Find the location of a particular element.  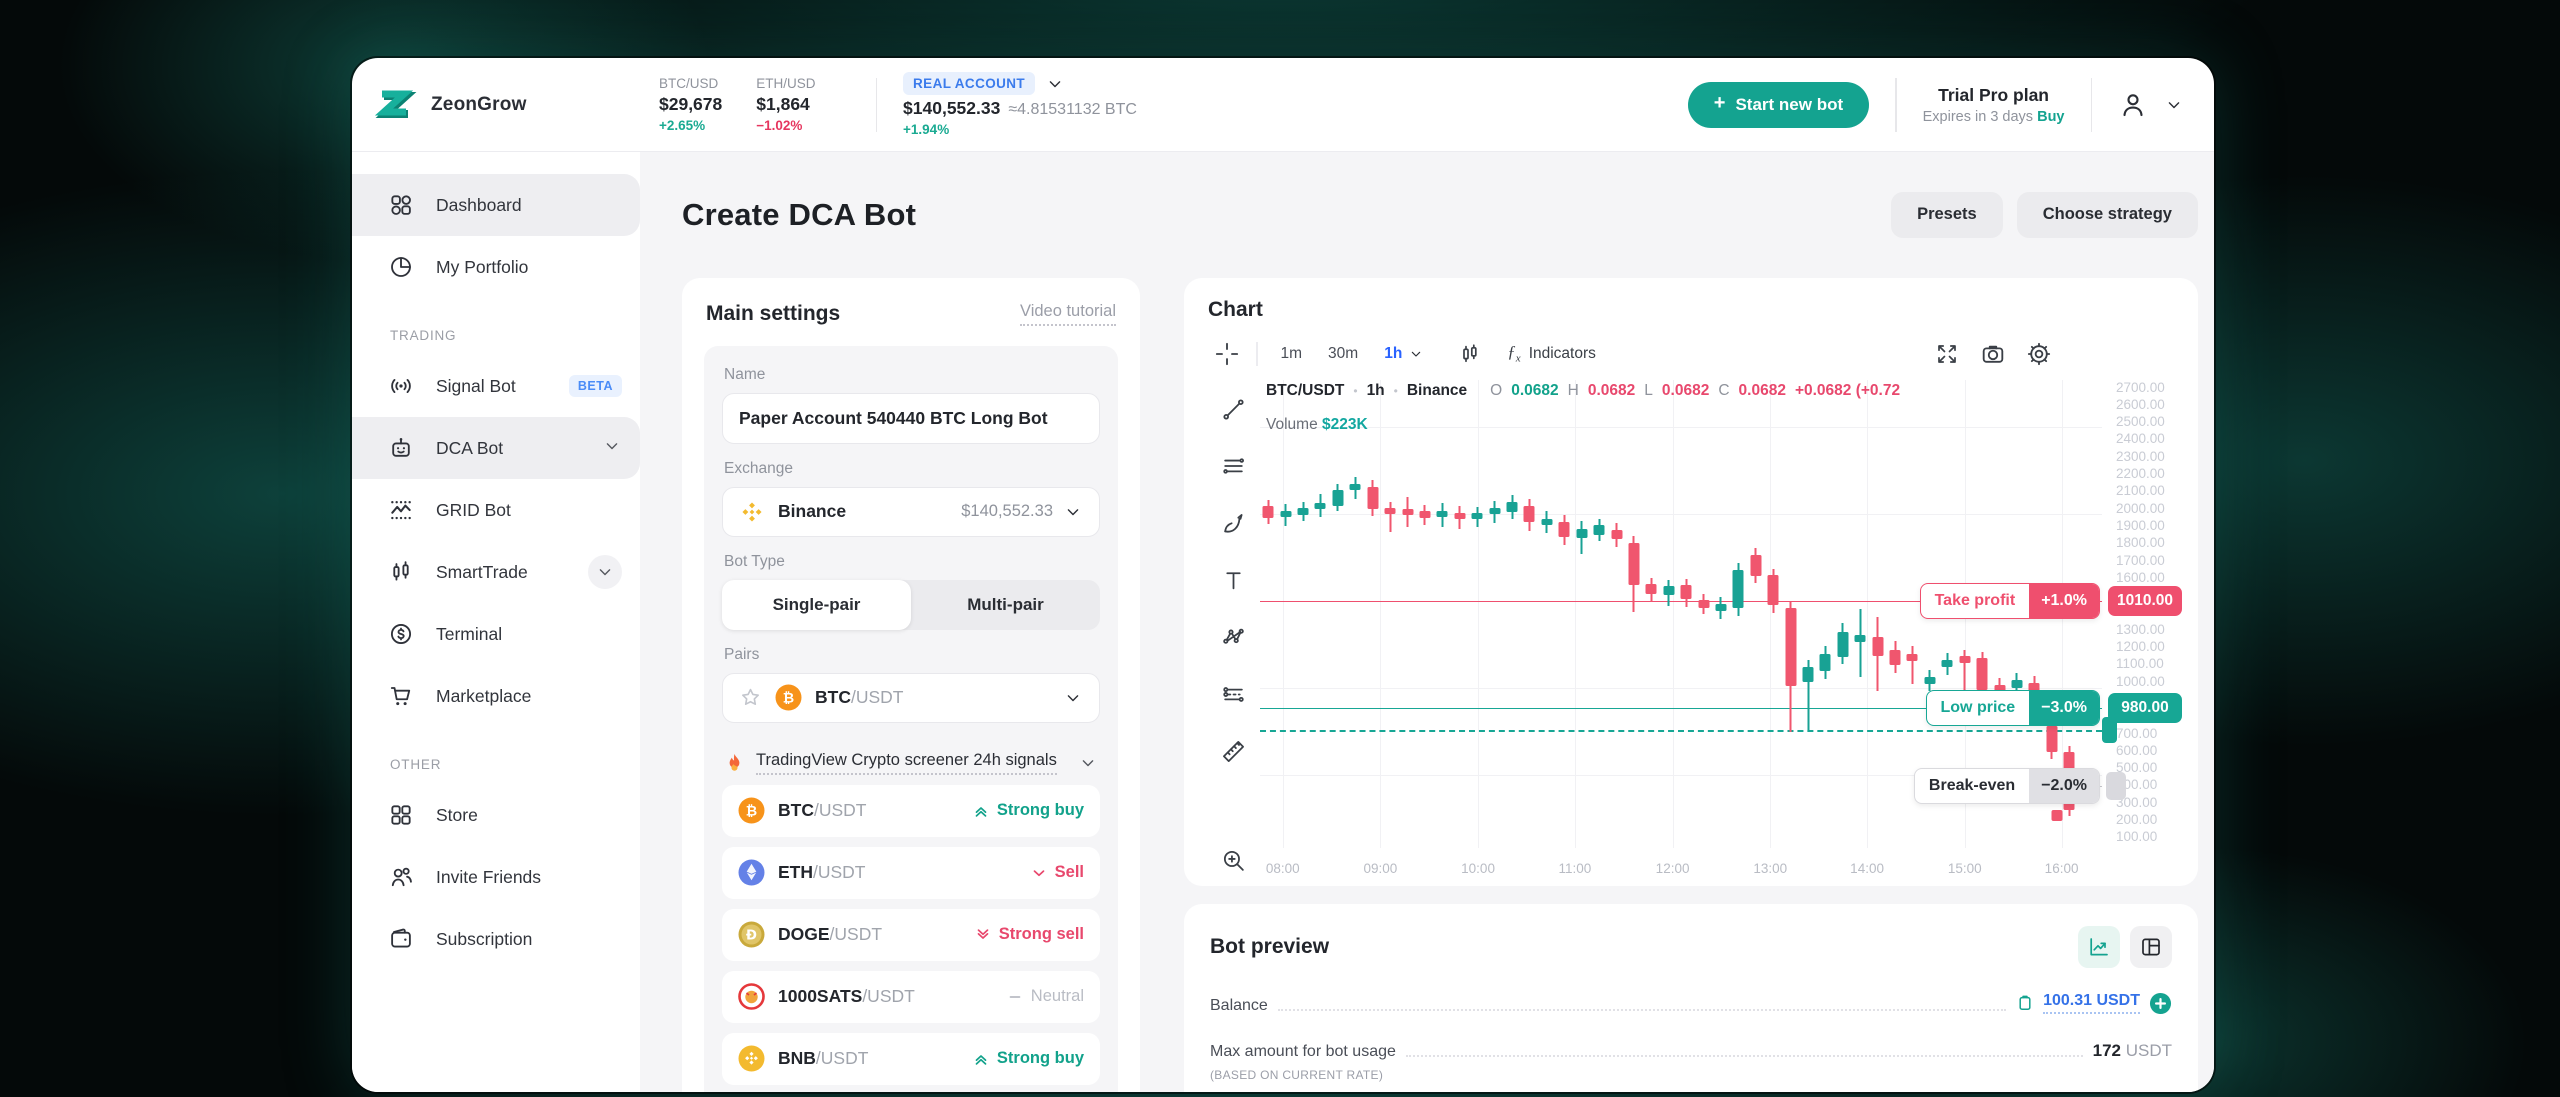

bot-type-multi-pair: Multi-pair is located at coordinates (1005, 604).